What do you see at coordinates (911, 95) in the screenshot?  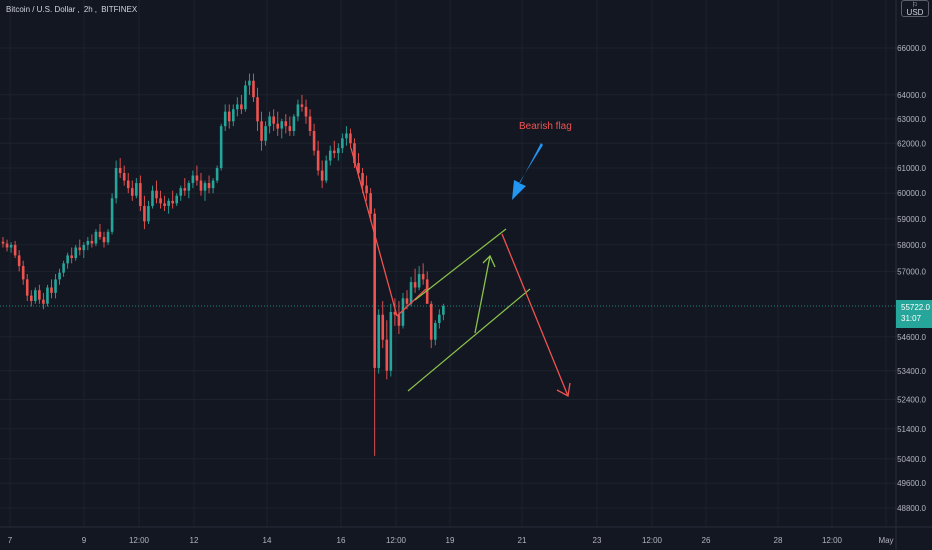 I see `y-tick-label: 64000.0` at bounding box center [911, 95].